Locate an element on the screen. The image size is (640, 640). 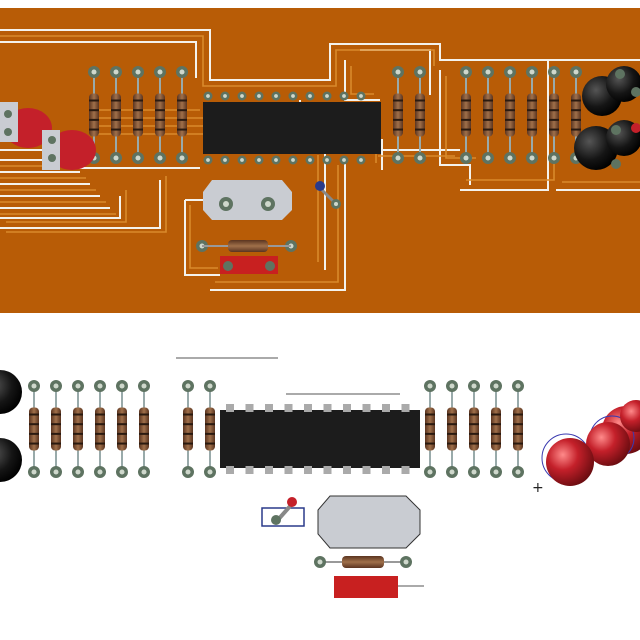
jumper-top is located at coordinates (328, 195).